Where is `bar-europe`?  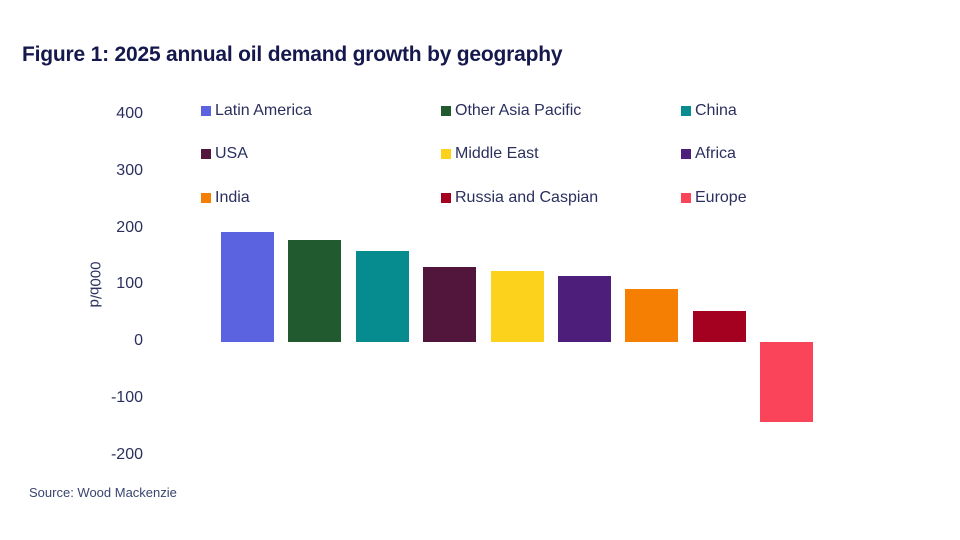 bar-europe is located at coordinates (787, 382).